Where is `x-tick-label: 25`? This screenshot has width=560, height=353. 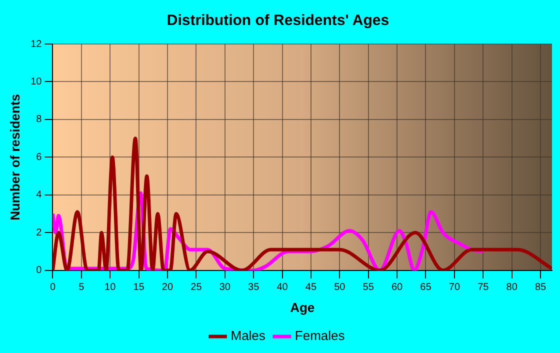
x-tick-label: 25 is located at coordinates (196, 288).